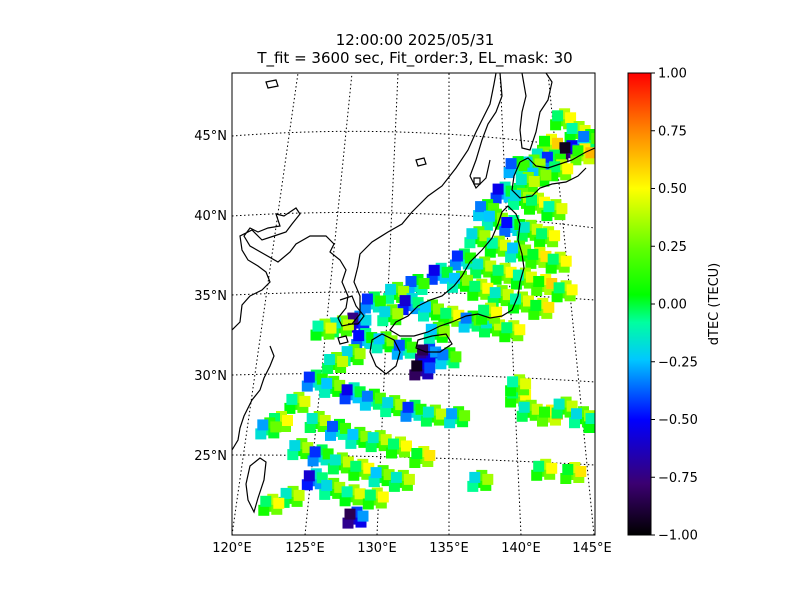 The image size is (800, 600). What do you see at coordinates (672, 305) in the screenshot?
I see `colorbar-tick-label: 0.00` at bounding box center [672, 305].